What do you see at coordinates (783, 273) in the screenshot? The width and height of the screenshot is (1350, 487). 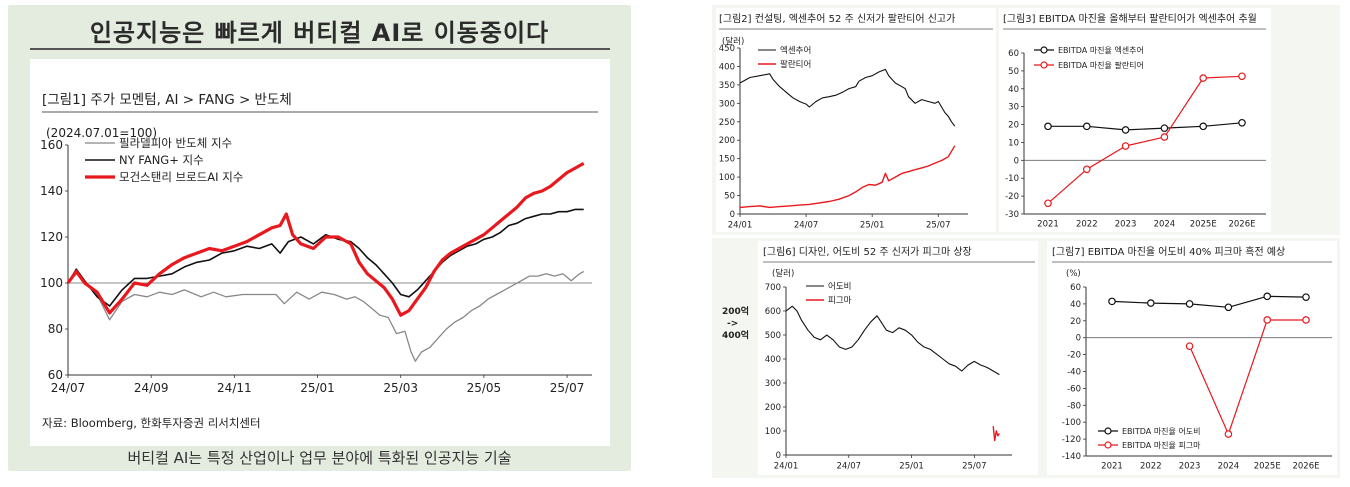 I see `fig6-ylabel: (달러)` at bounding box center [783, 273].